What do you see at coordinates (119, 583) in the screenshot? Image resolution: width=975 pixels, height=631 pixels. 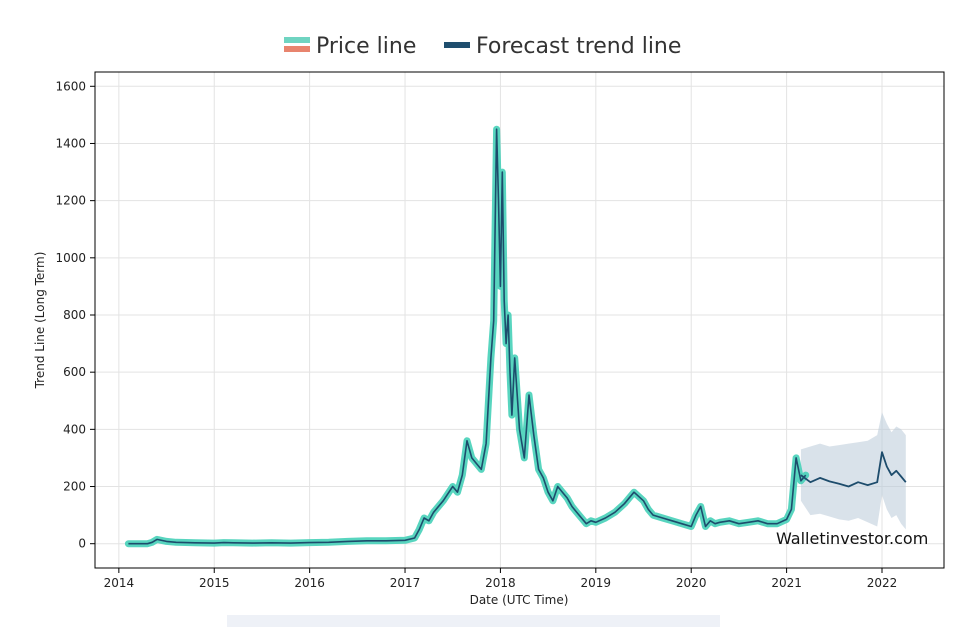 I see `x-tick-label: 2014` at bounding box center [119, 583].